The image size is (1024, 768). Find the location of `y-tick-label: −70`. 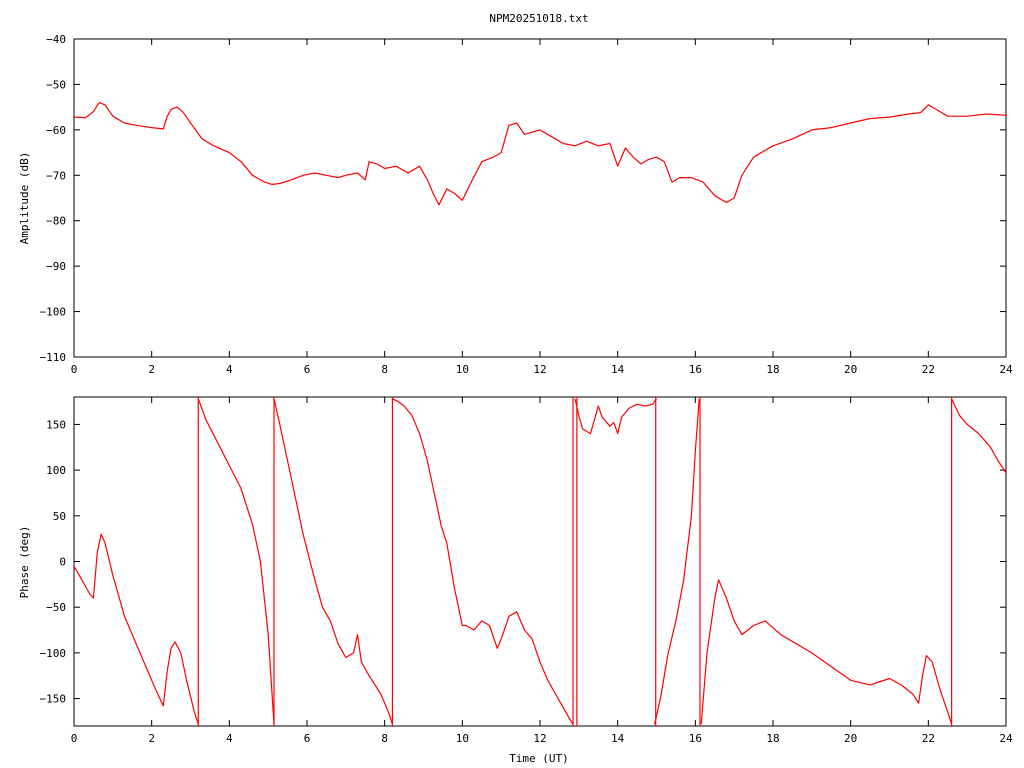

y-tick-label: −70 is located at coordinates (56, 175).